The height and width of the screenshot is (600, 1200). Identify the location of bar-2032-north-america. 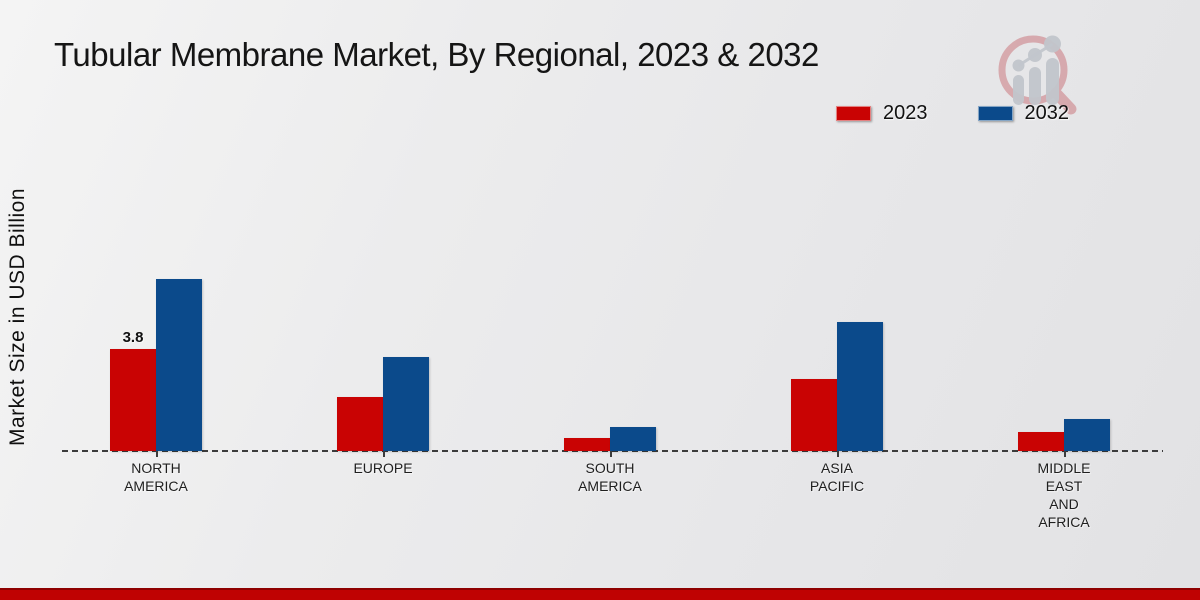
(179, 365).